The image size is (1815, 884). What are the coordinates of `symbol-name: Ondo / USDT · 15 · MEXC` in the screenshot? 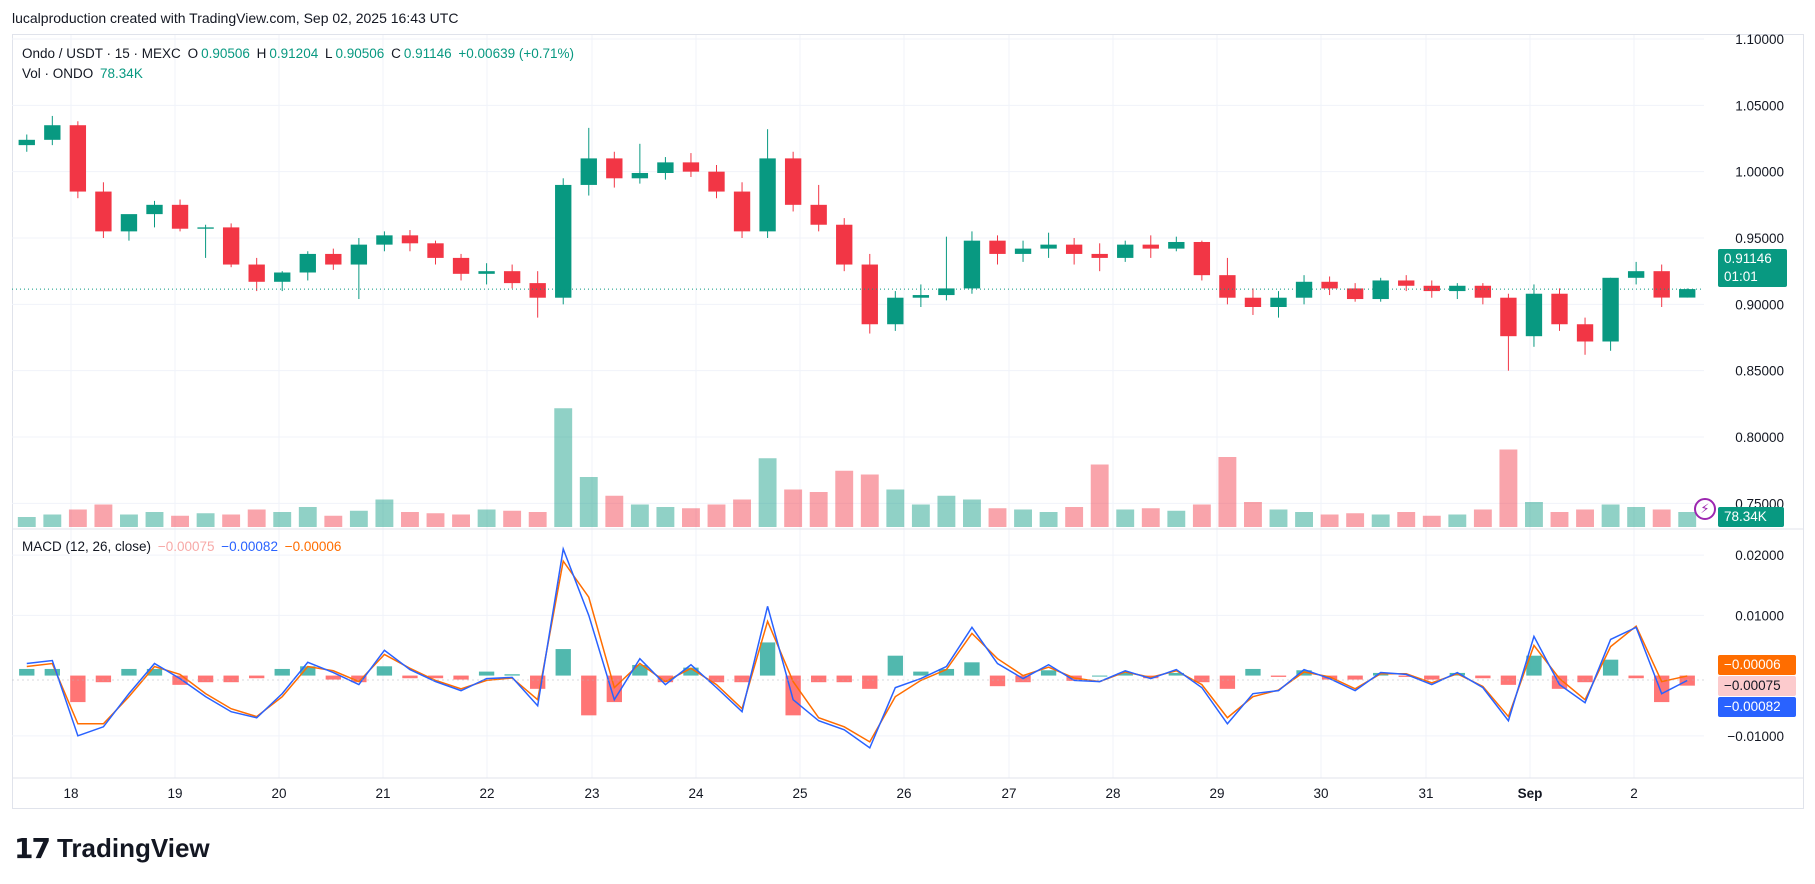 It's located at (101, 53).